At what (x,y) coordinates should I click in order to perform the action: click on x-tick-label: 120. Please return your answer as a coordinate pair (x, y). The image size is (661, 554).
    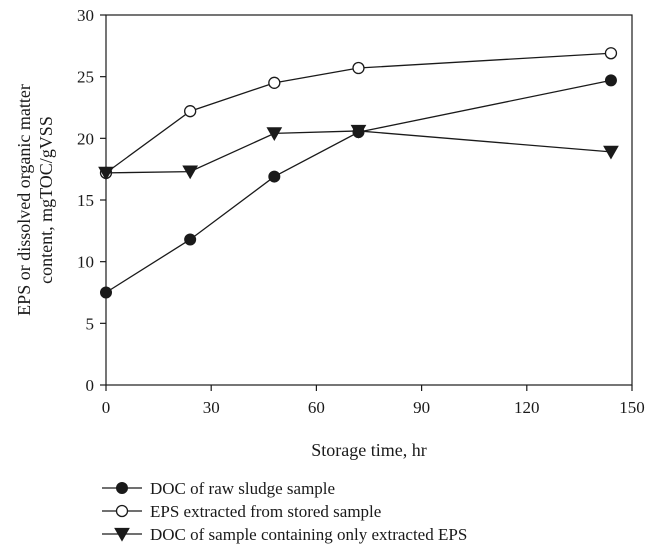
    Looking at the image, I should click on (527, 407).